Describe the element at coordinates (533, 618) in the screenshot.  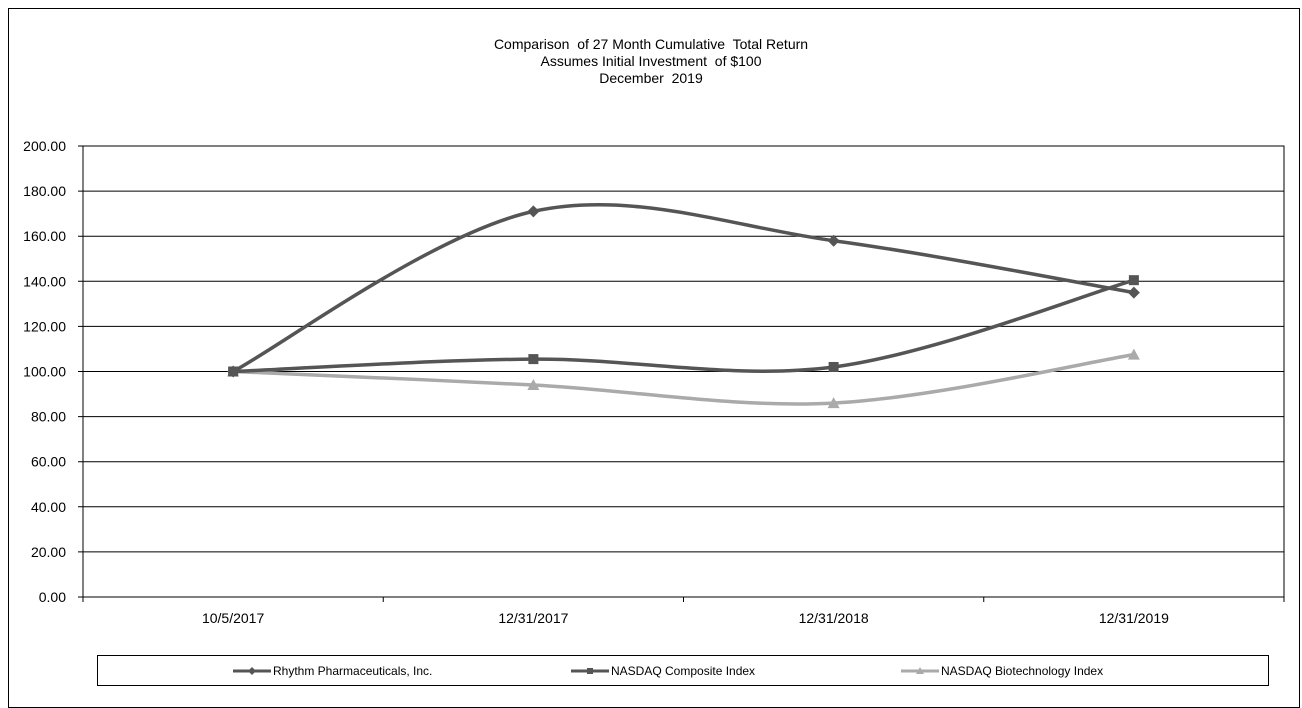
I see `x-tick-label: 12/31/2017` at that location.